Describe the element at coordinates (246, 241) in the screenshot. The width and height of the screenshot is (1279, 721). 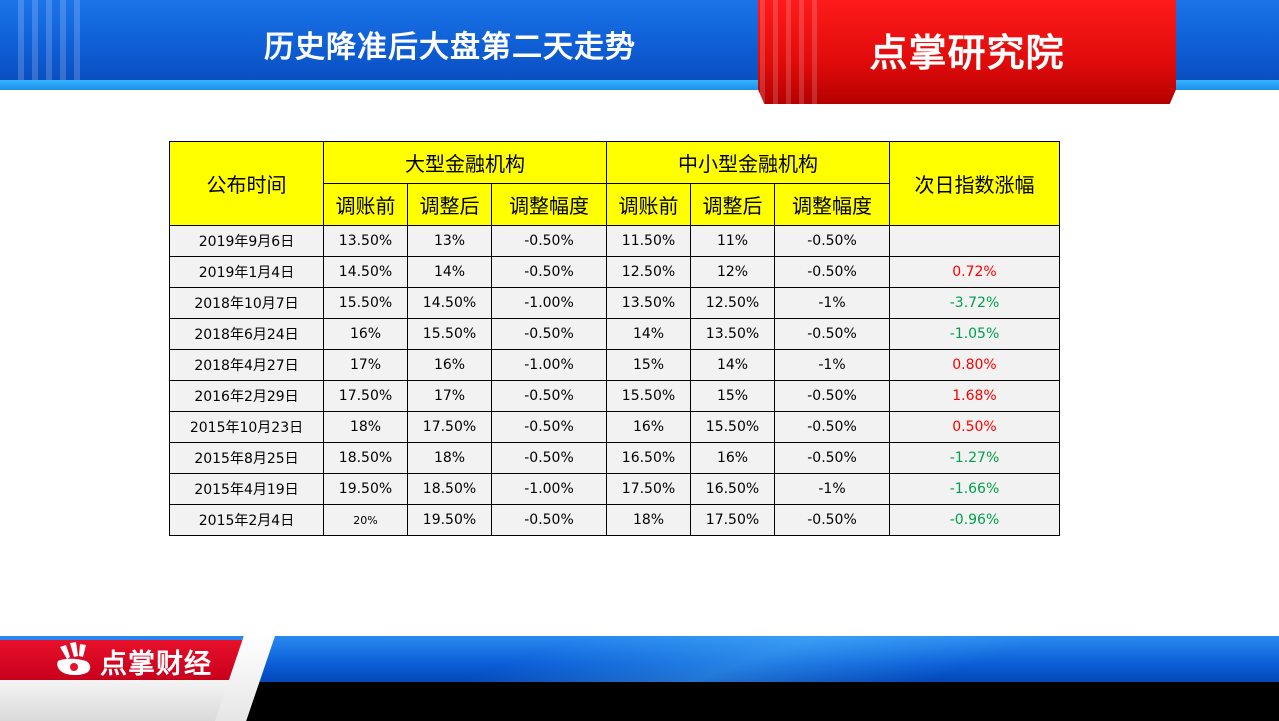
I see `cell-date: 2019年9月6日` at that location.